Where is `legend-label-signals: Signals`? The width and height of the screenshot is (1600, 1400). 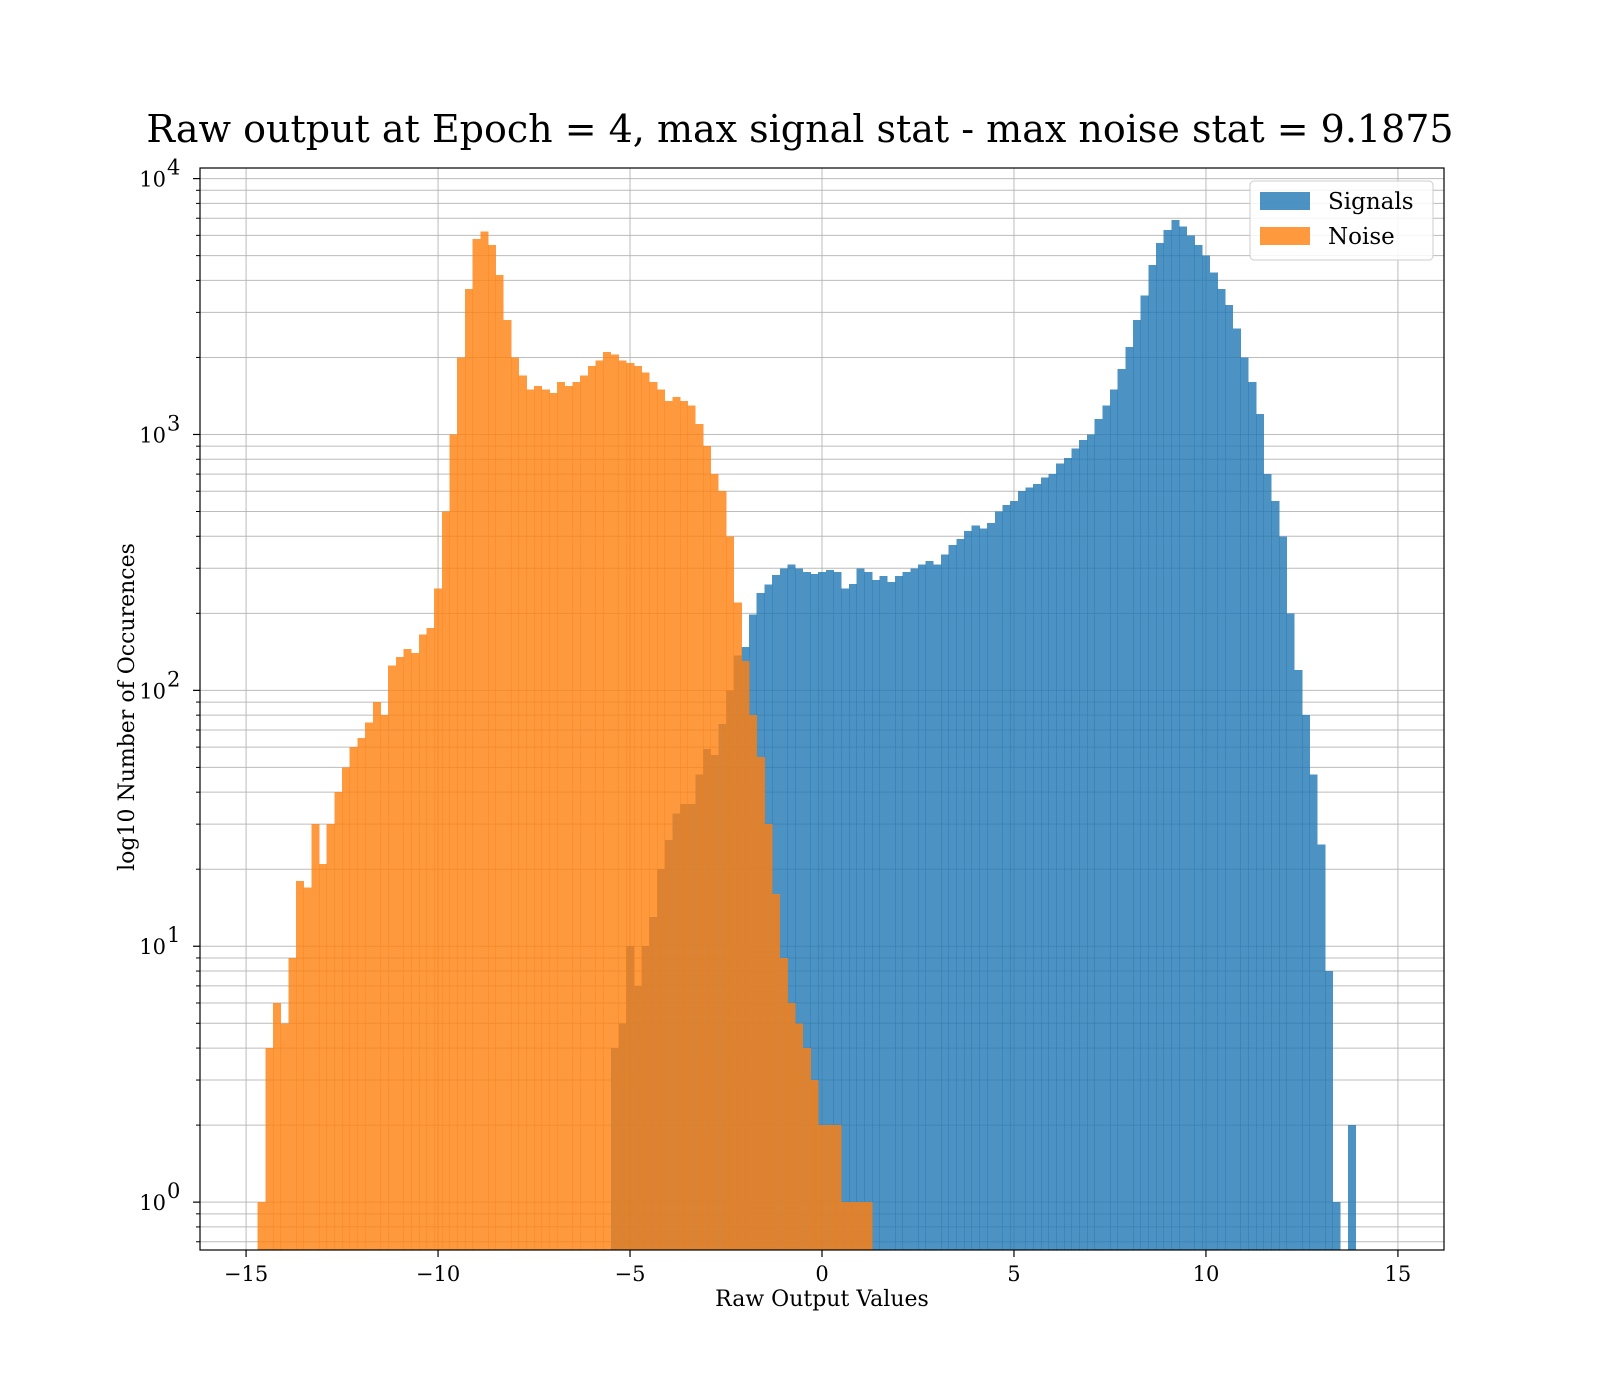
legend-label-signals: Signals is located at coordinates (1371, 202).